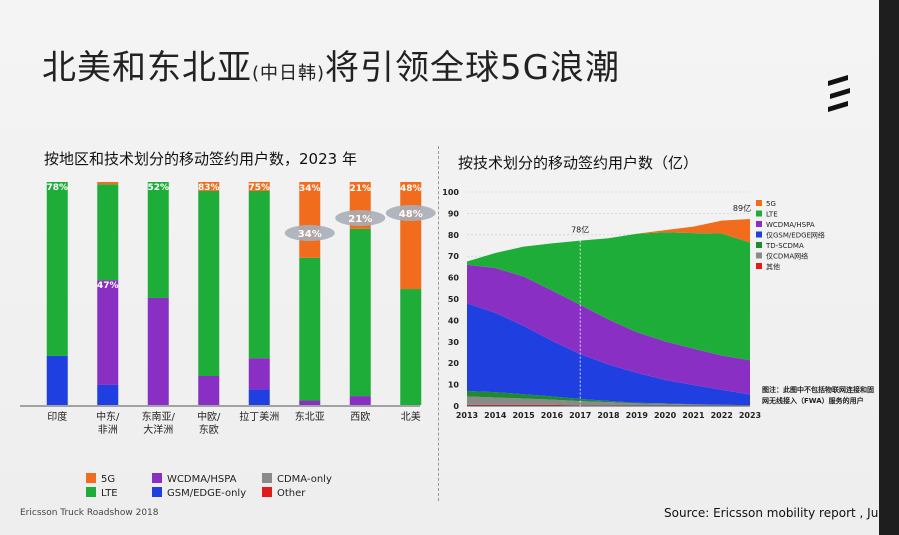  What do you see at coordinates (411, 416) in the screenshot?
I see `bar-category-label: 北美` at bounding box center [411, 416].